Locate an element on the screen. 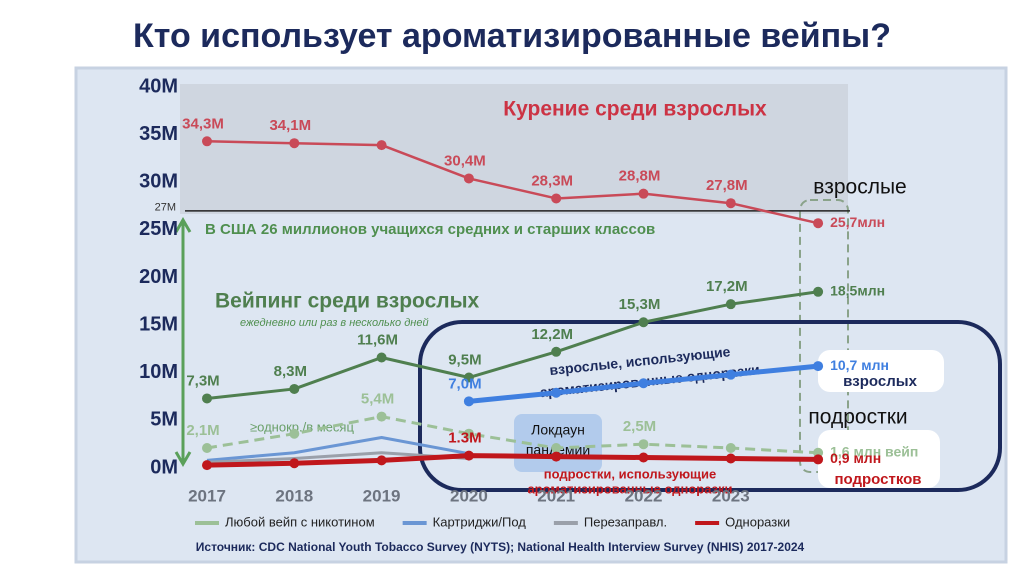 The image size is (1024, 576). value-label: 2,1M is located at coordinates (202, 430).